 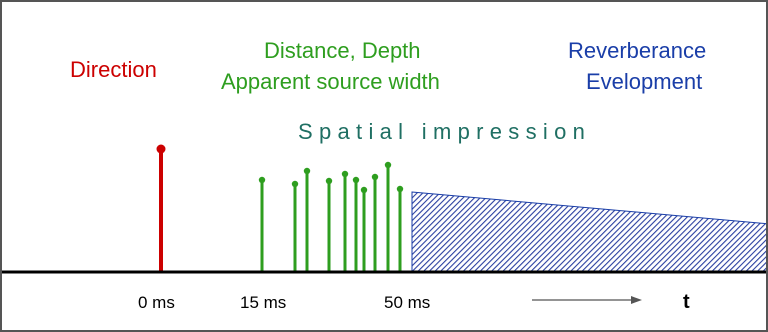 I want to click on reverberation-decay-region, so click(x=588, y=232).